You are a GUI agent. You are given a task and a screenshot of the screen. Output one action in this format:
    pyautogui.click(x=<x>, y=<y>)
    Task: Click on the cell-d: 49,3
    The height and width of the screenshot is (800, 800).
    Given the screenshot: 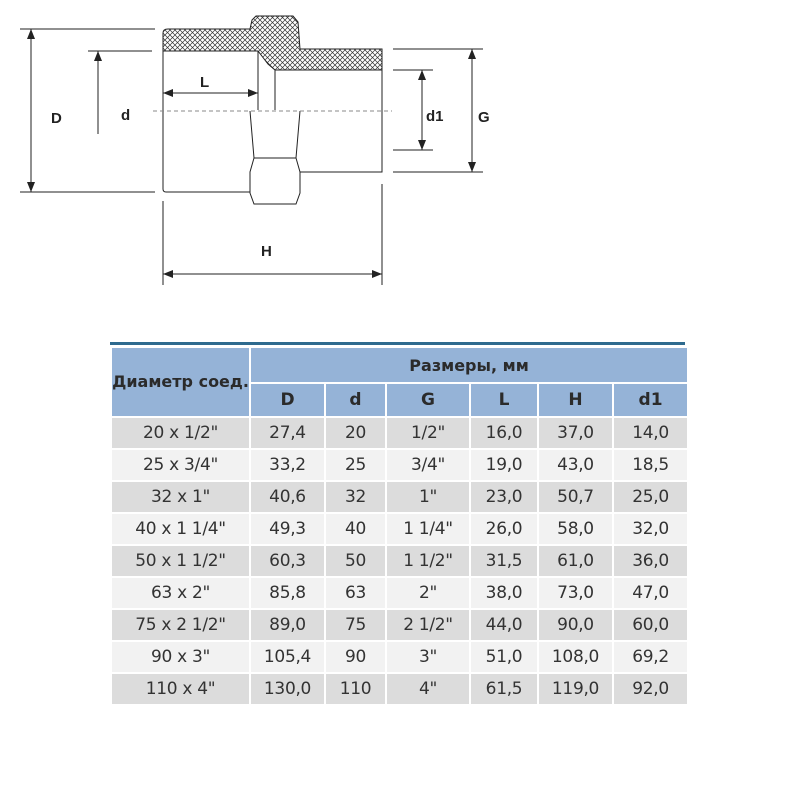 What is the action you would take?
    pyautogui.click(x=287, y=529)
    